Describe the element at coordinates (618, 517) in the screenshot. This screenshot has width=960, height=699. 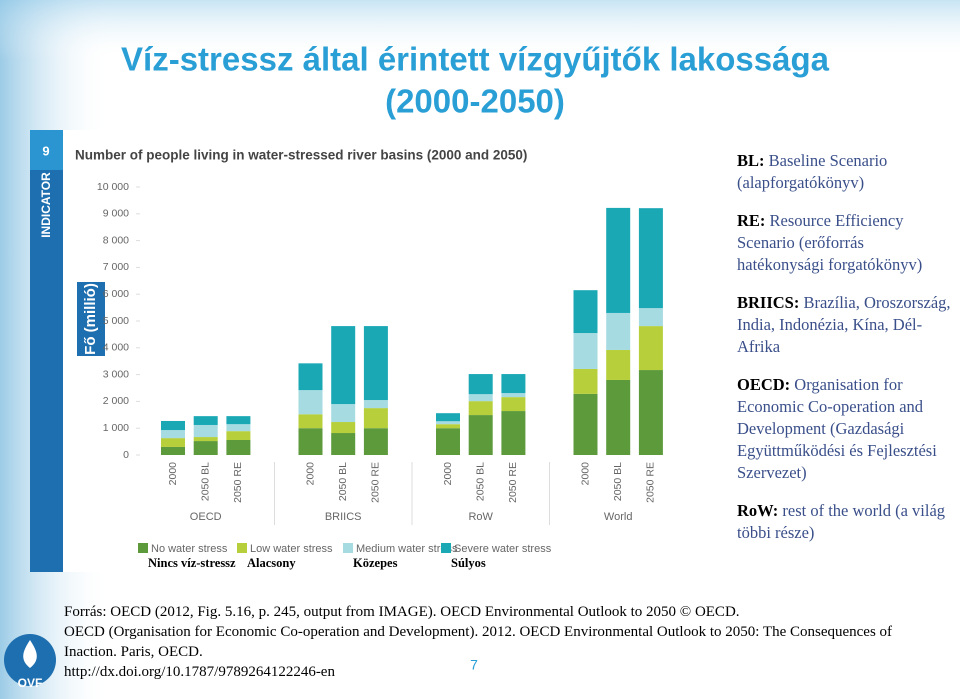
I see `group-label: World` at that location.